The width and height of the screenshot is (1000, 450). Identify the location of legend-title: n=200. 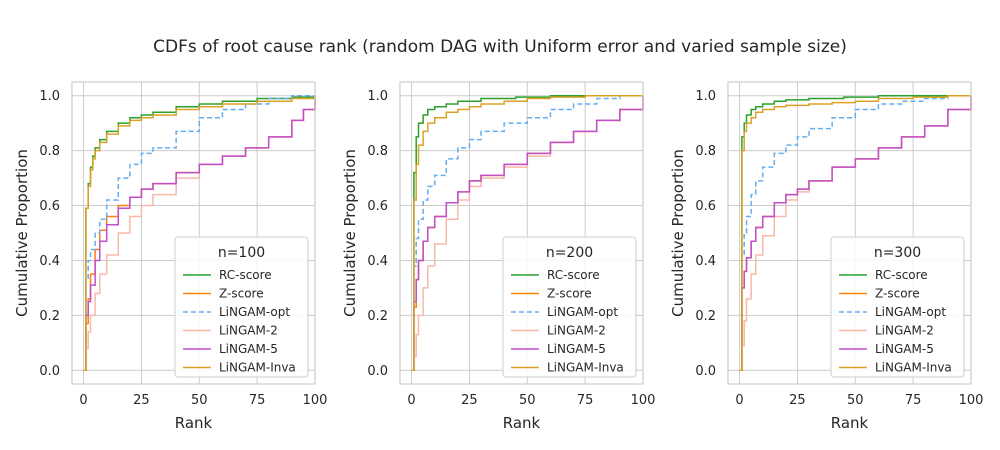
(569, 253).